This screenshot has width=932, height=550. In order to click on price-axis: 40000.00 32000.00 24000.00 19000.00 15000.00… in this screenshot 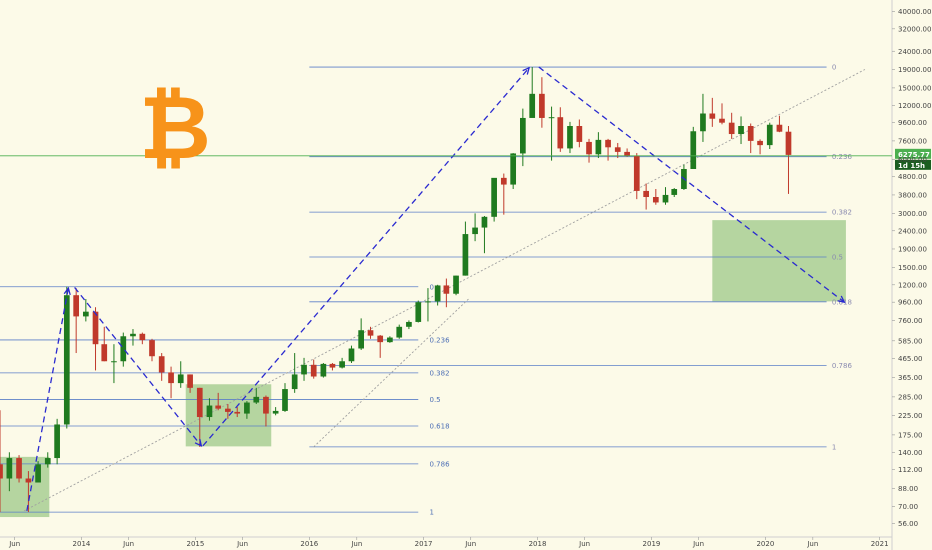, I will do `click(911, 268)`.